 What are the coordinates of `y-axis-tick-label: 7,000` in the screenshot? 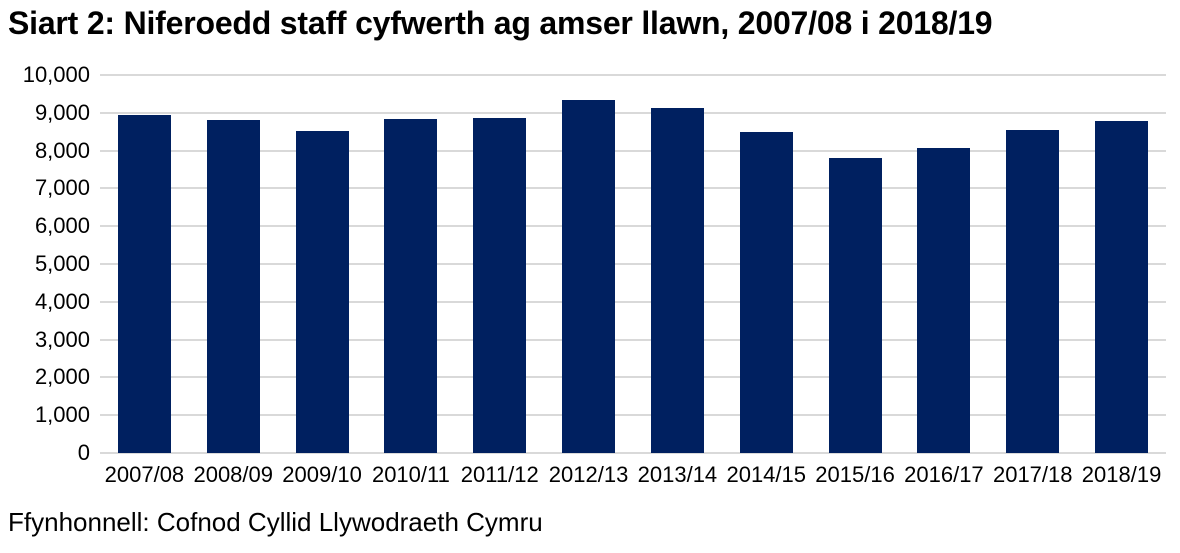 It's located at (62, 188).